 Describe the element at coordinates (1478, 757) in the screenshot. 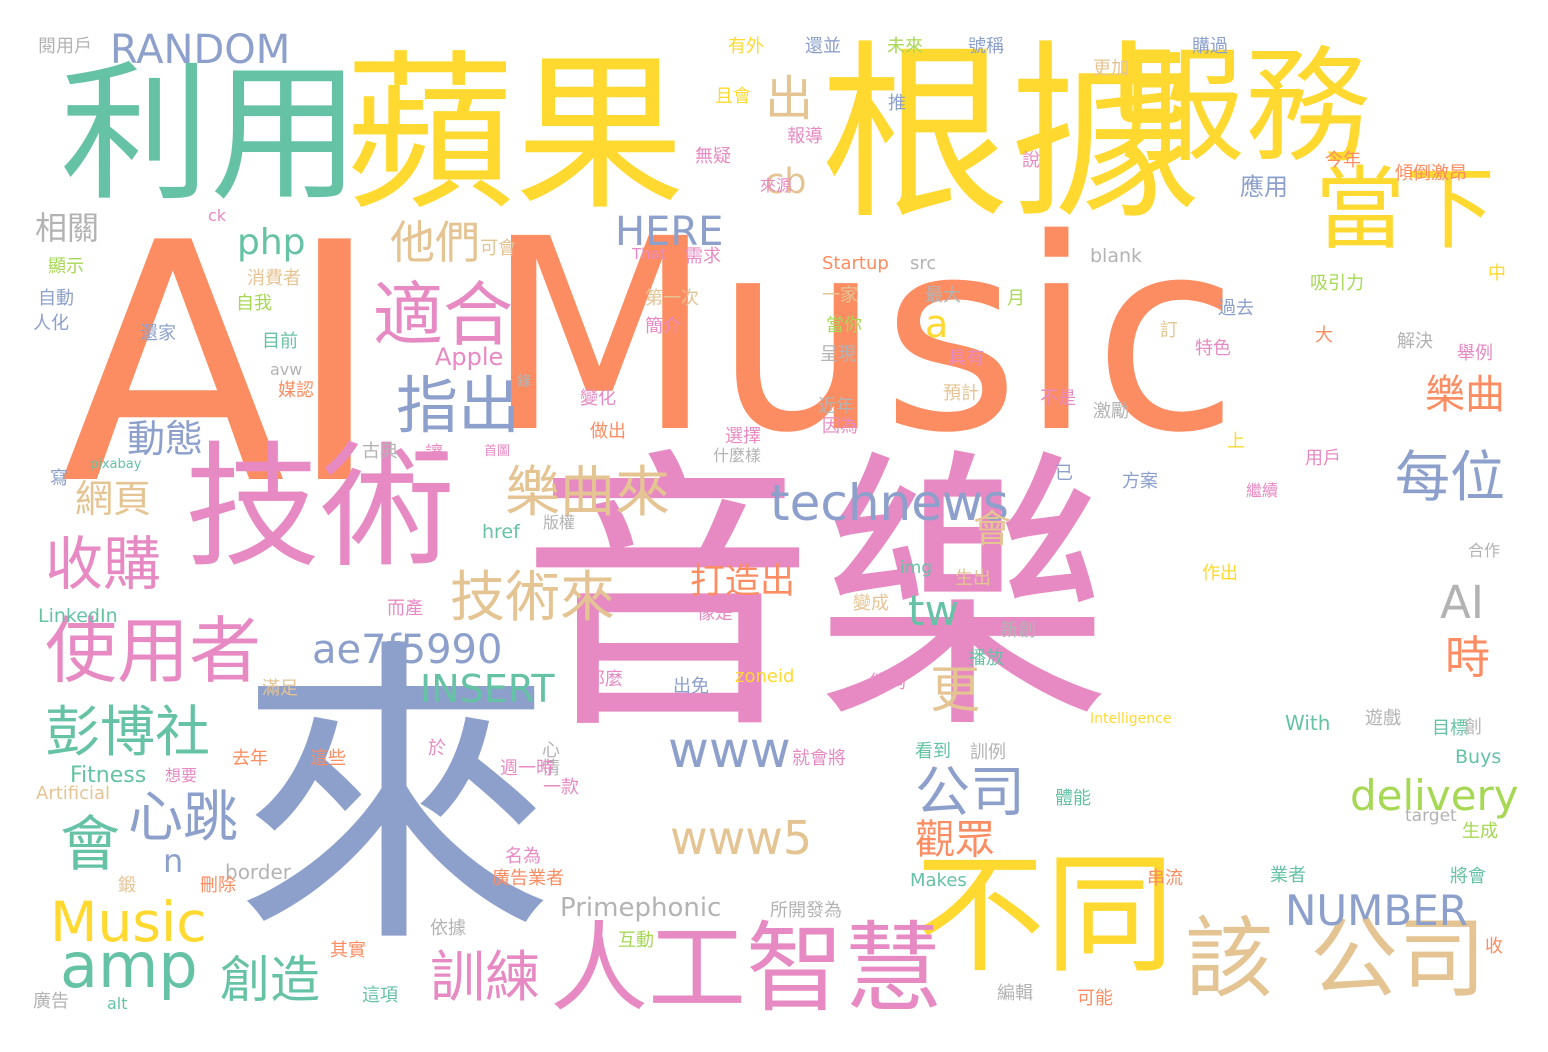

I see `cloud-word: Buys` at that location.